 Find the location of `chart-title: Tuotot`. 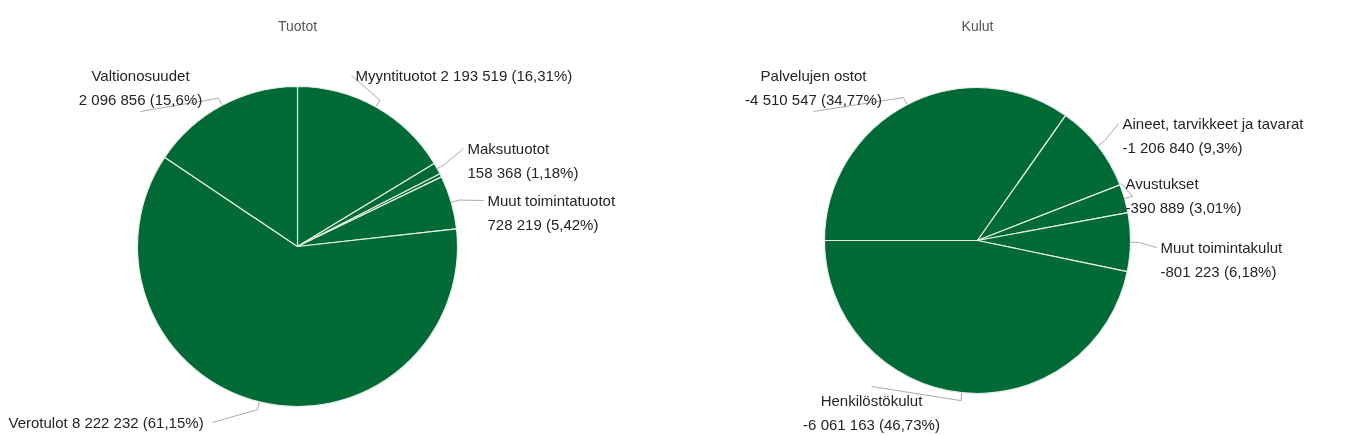

chart-title: Tuotot is located at coordinates (297, 25).